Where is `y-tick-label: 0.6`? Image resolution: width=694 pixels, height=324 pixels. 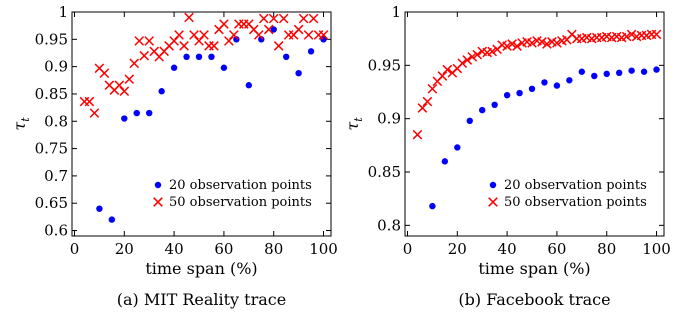 y-tick-label: 0.6 is located at coordinates (56, 231).